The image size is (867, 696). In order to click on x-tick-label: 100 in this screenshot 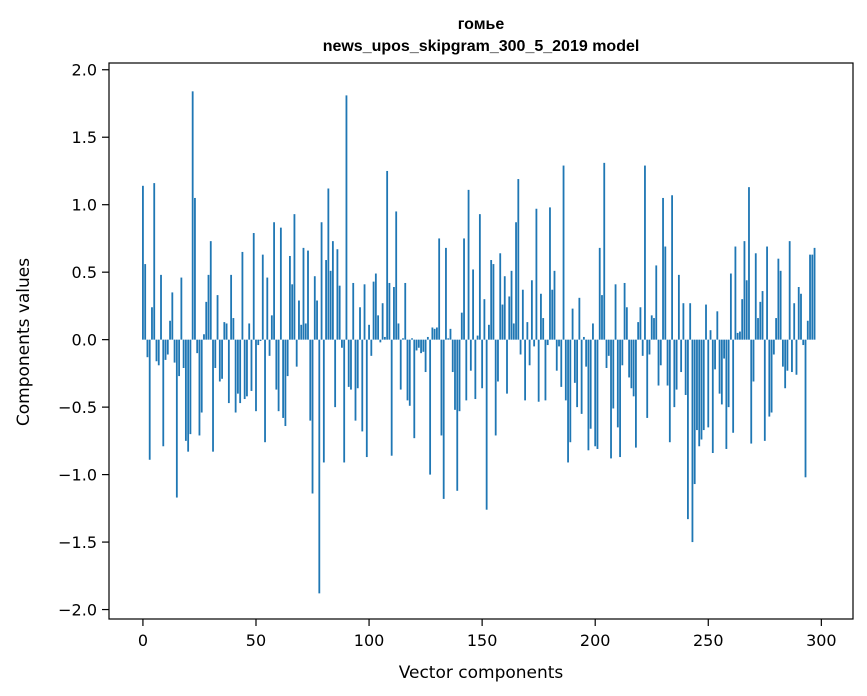, I will do `click(369, 640)`.